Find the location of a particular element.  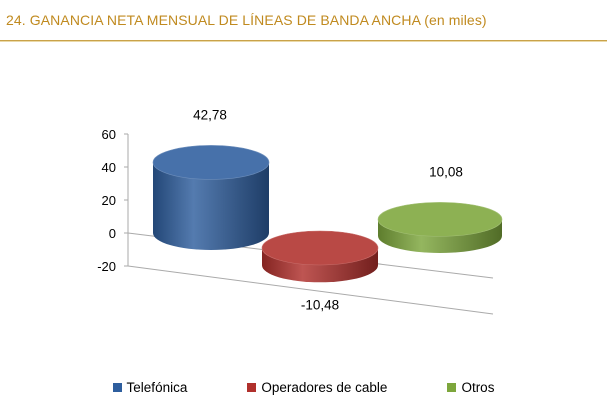

data-label-otros: 10,08 is located at coordinates (446, 171).